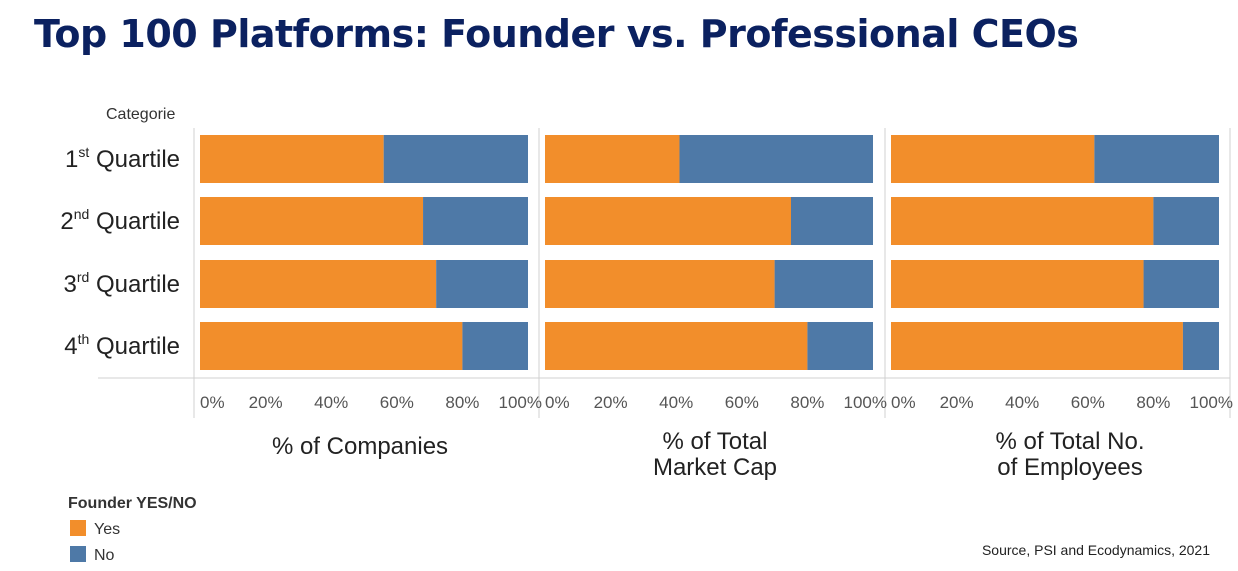 Image resolution: width=1238 pixels, height=571 pixels. Describe the element at coordinates (832, 221) in the screenshot. I see `bar-p2-q2-no` at that location.